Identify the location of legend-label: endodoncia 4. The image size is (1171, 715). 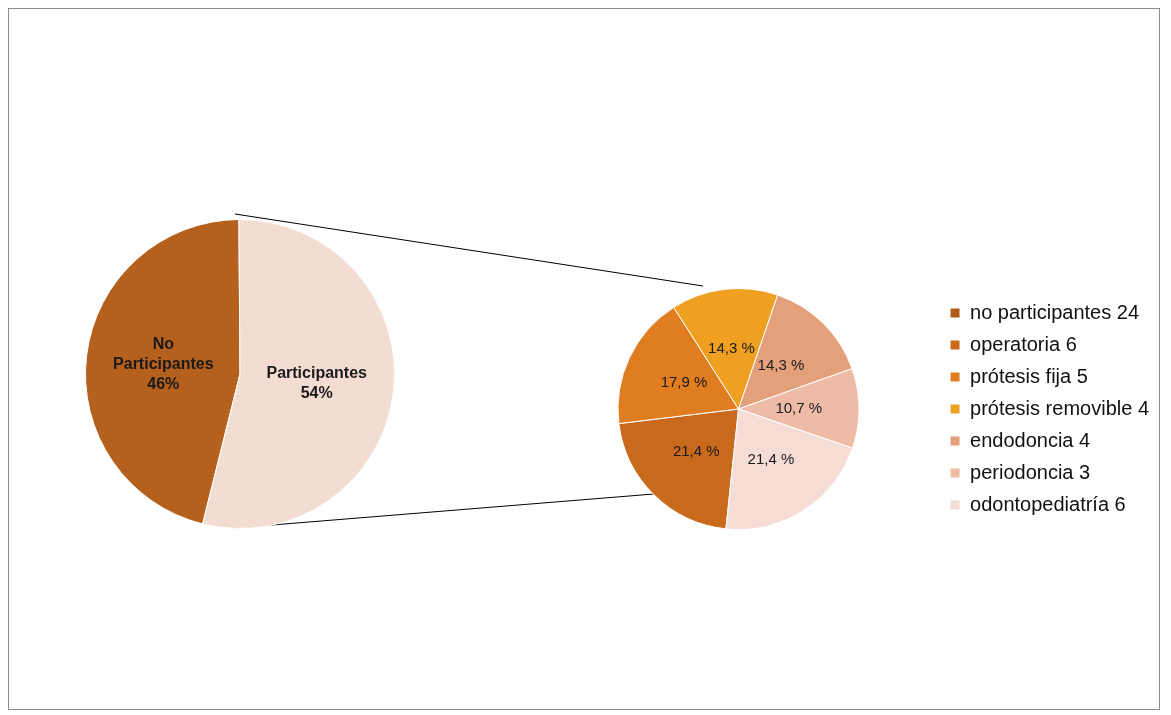
(1030, 439).